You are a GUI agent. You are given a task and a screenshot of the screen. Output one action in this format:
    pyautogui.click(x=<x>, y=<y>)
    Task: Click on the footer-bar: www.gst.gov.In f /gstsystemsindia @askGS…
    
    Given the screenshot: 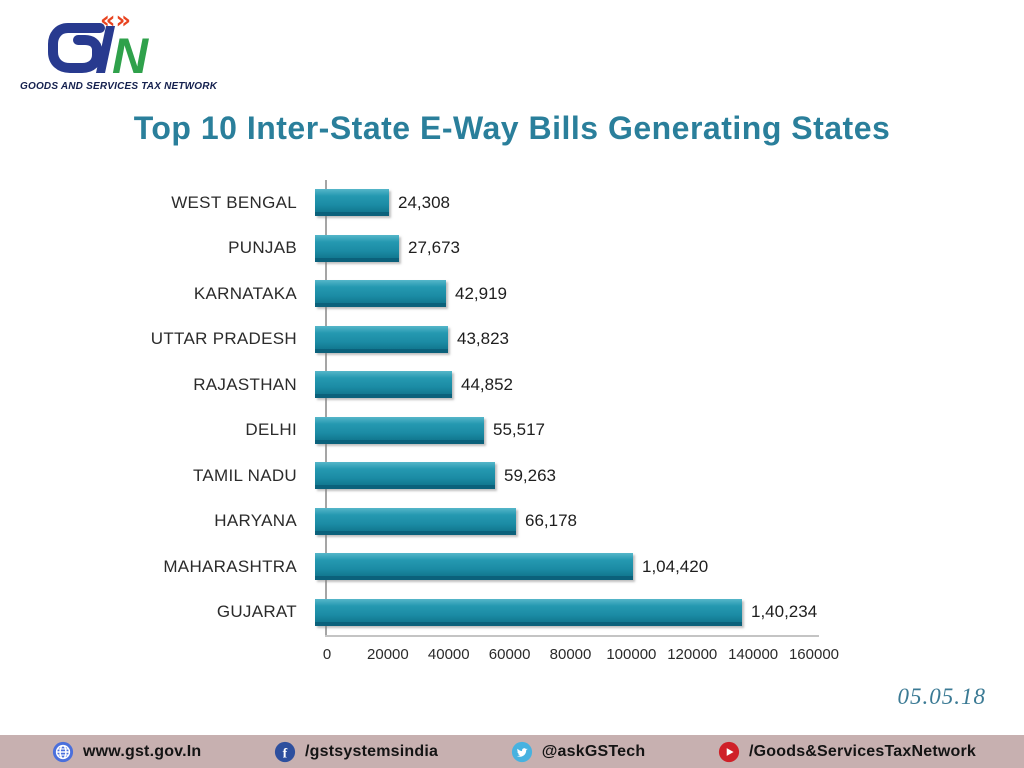 What is the action you would take?
    pyautogui.click(x=512, y=751)
    